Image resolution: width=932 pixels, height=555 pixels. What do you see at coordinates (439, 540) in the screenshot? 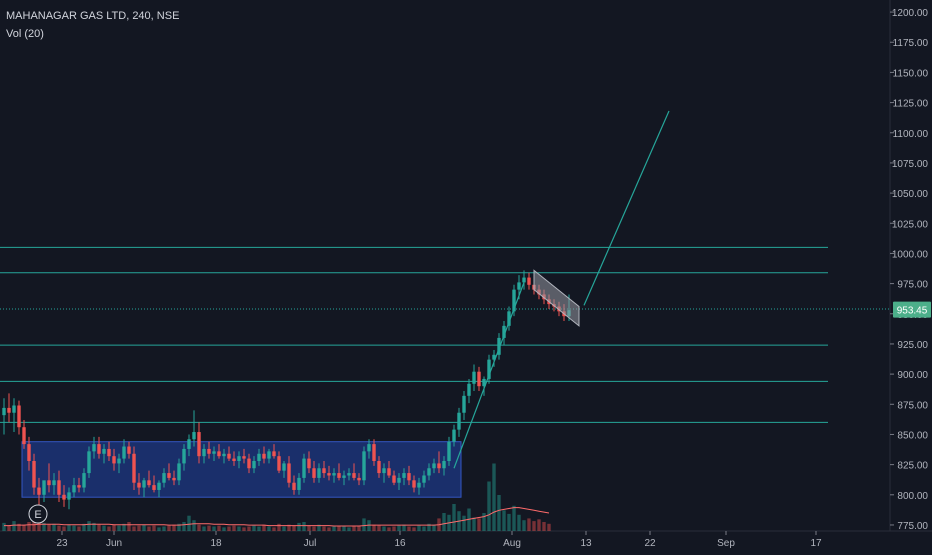
I see `time-axis: 23 Jun 18 Jul 16 Aug 13 22 Sep 17` at bounding box center [439, 540].